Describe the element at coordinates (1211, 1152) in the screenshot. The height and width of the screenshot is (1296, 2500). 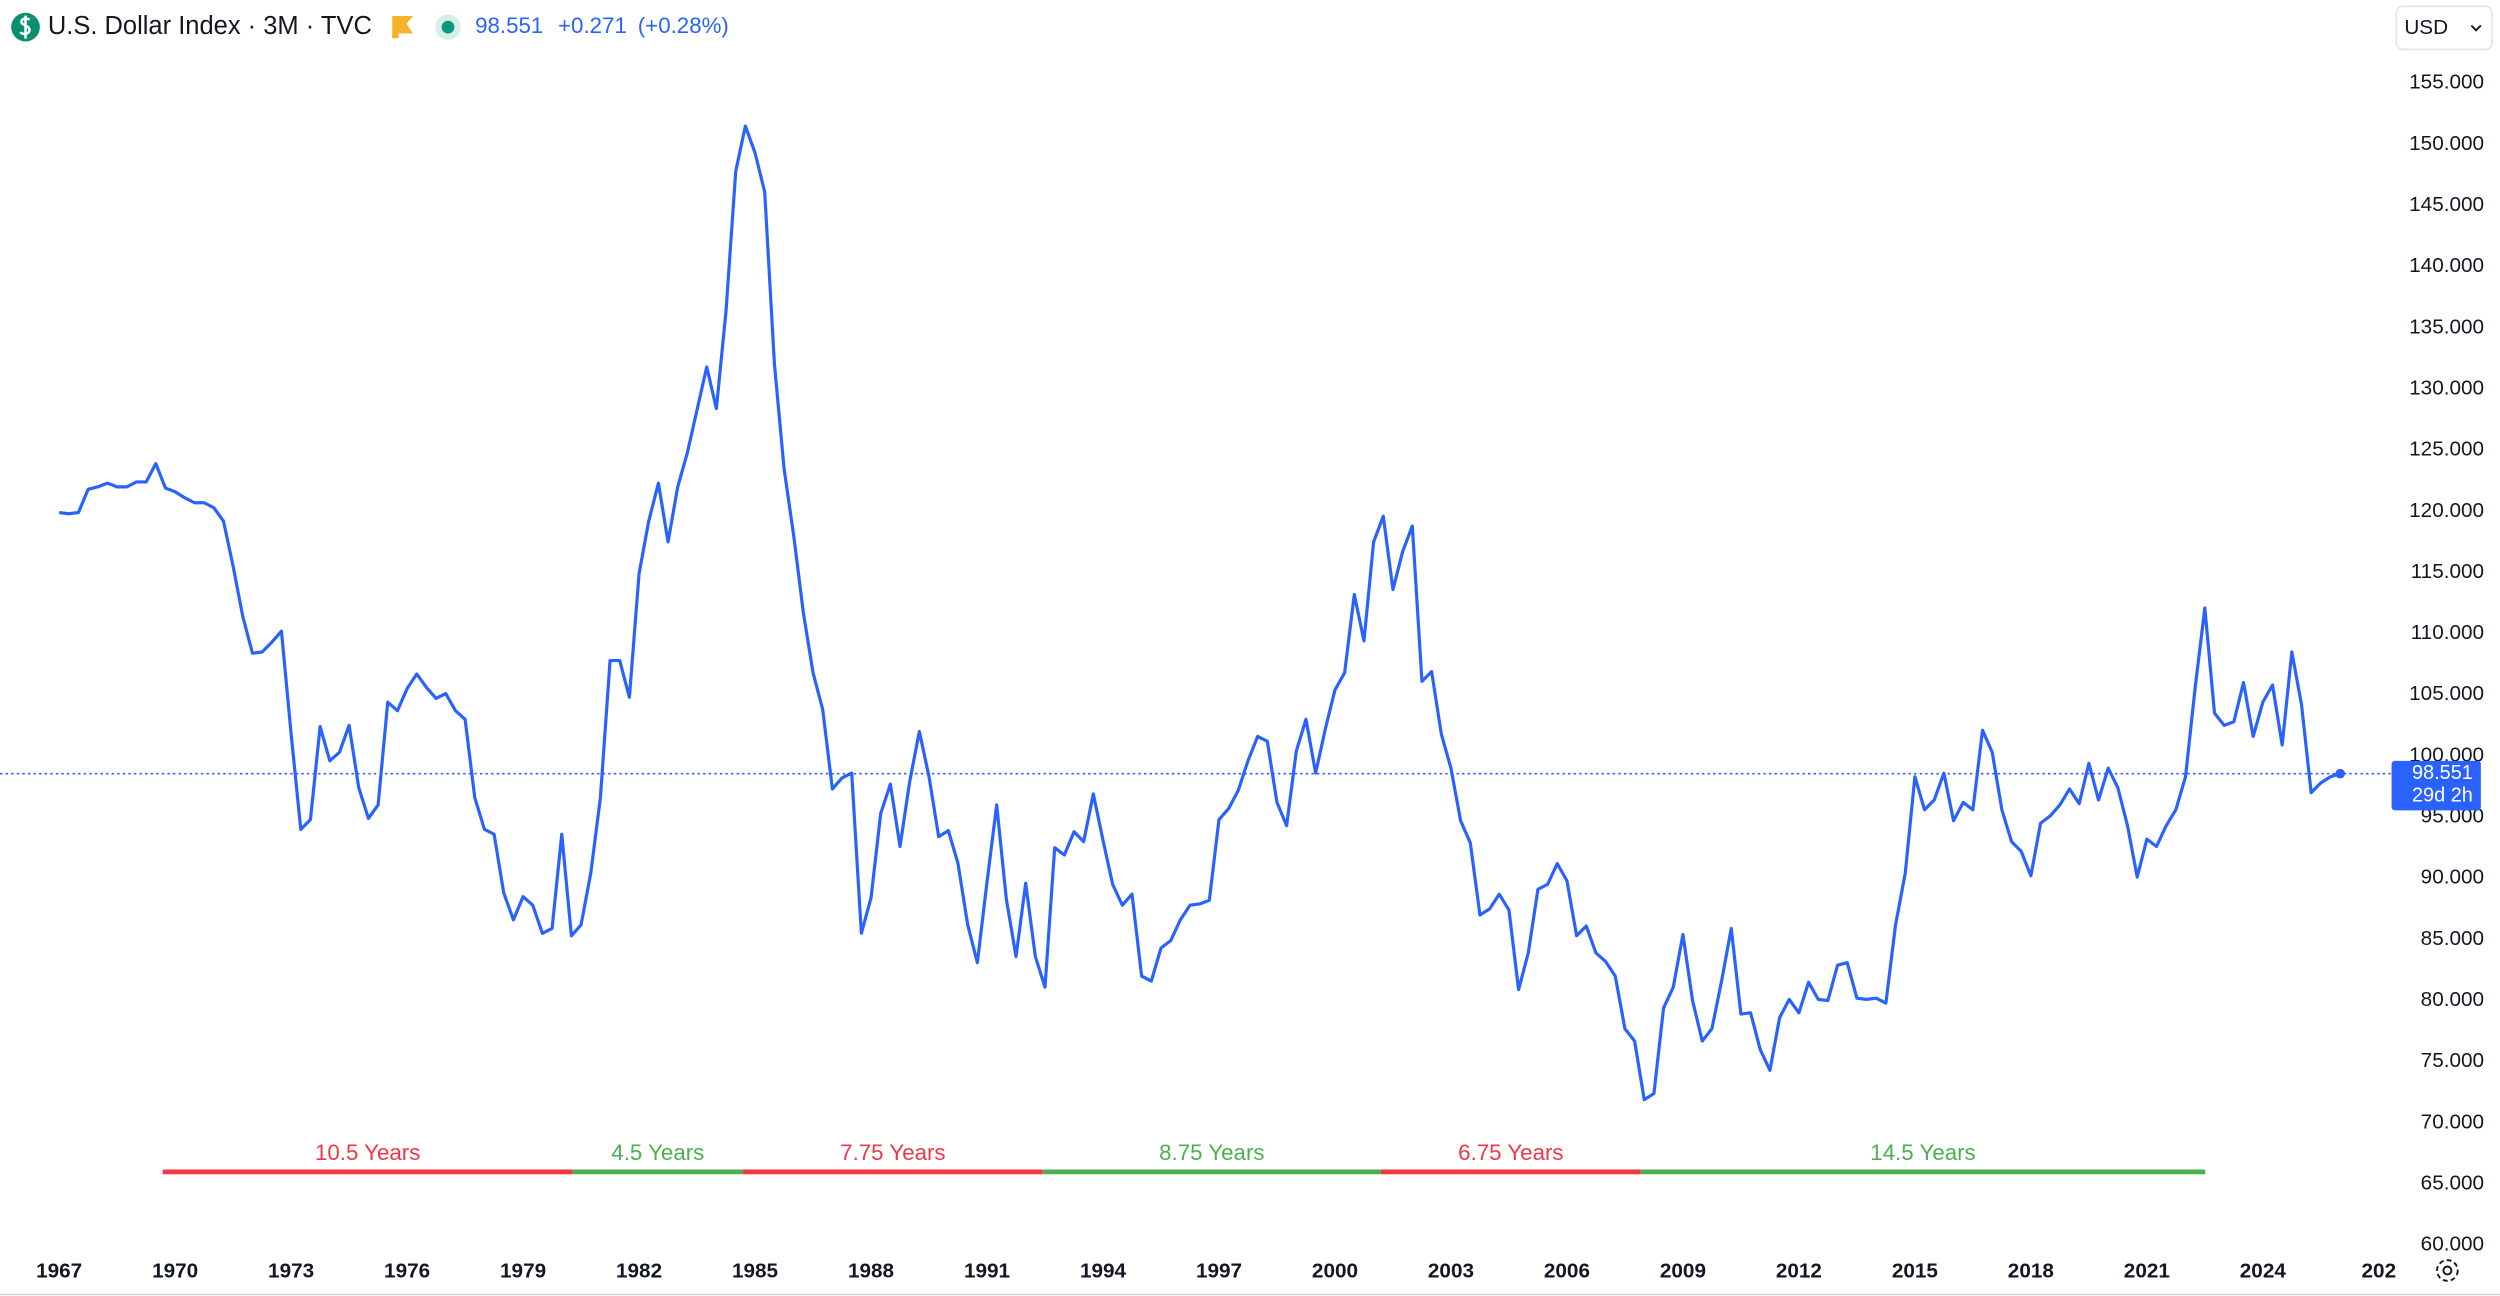
I see `cycle-label: 8.75 Years` at that location.